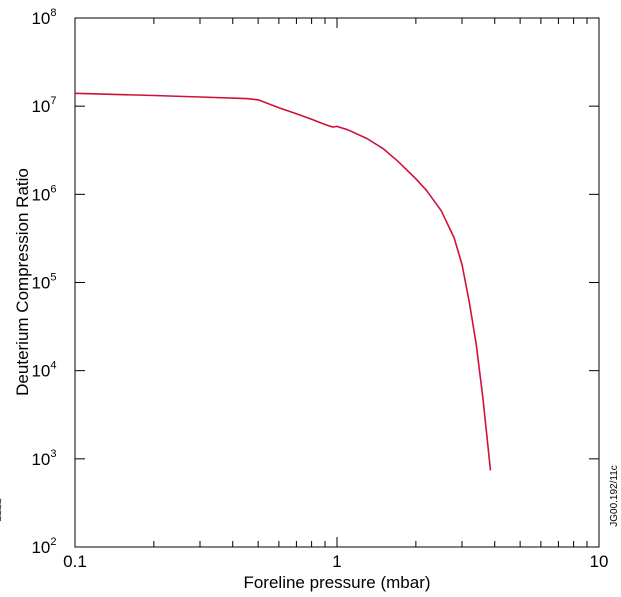  Describe the element at coordinates (53, 189) in the screenshot. I see `y-tick-exponent: 6` at that location.